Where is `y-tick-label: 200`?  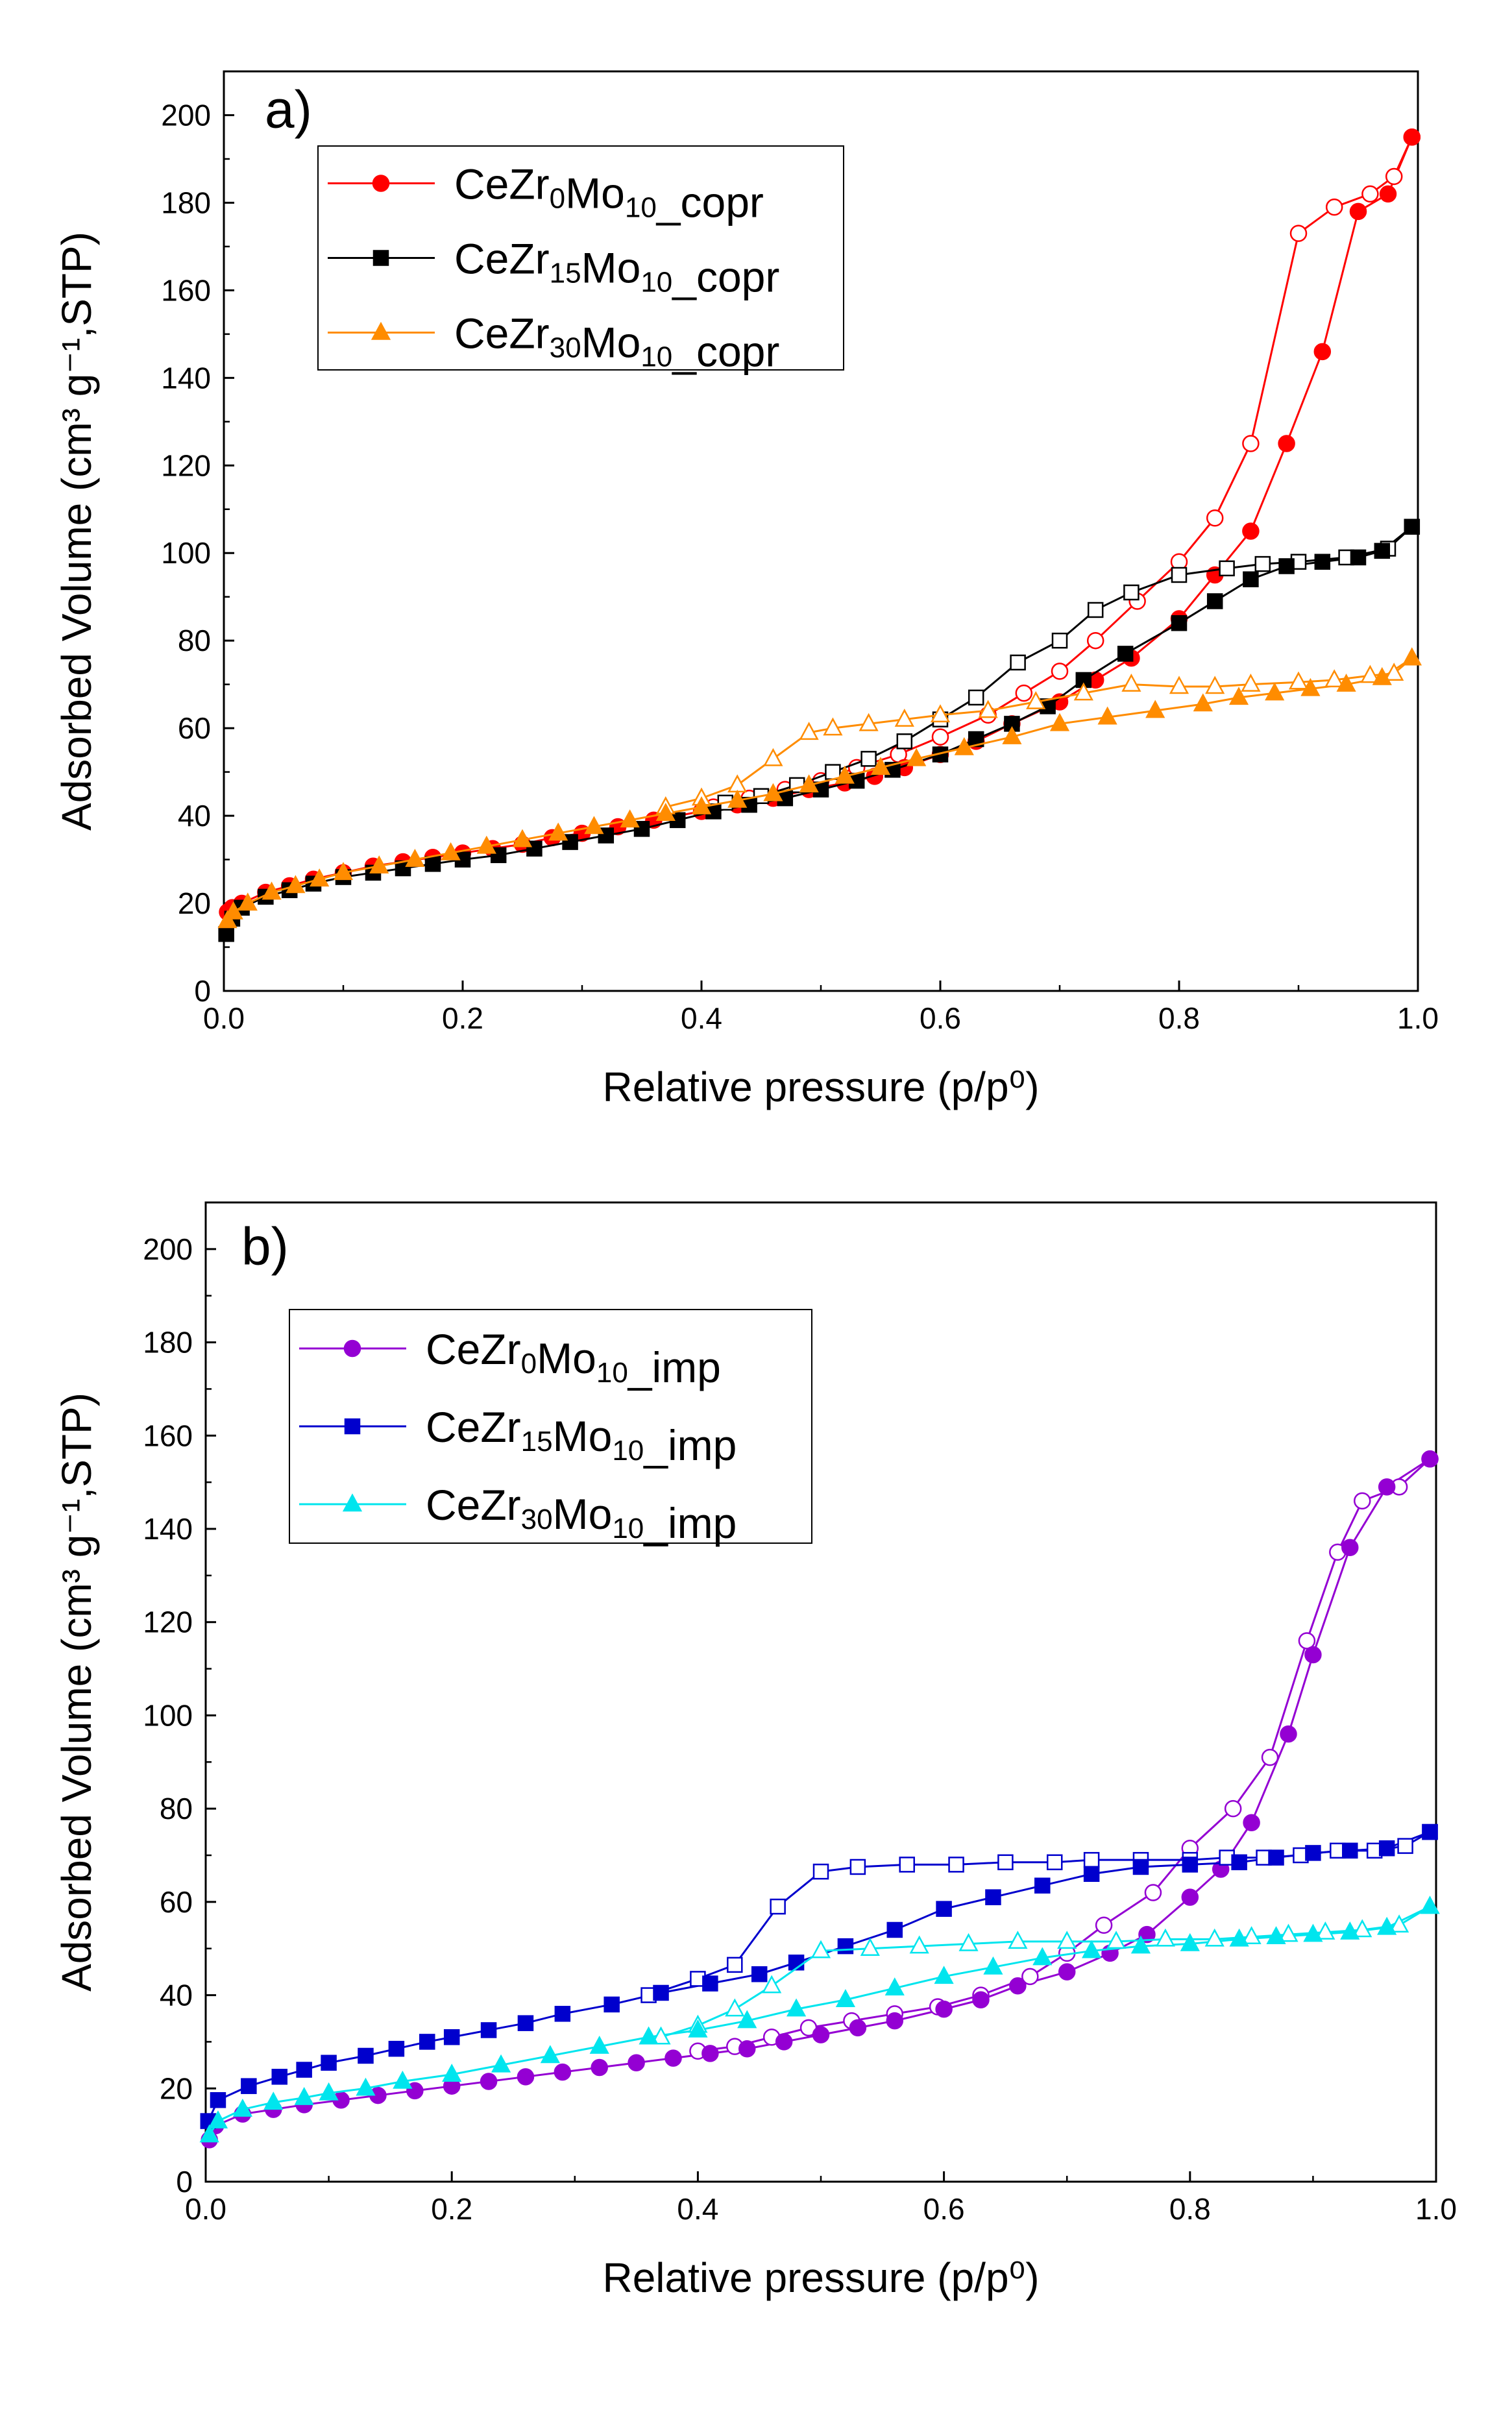 y-tick-label: 200 is located at coordinates (186, 115).